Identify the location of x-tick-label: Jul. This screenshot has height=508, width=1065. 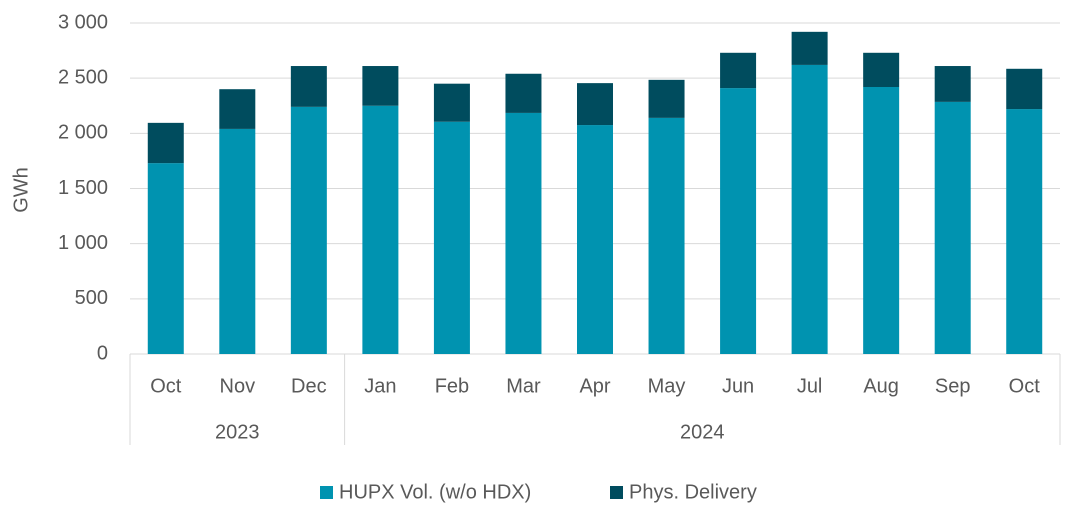
(810, 386).